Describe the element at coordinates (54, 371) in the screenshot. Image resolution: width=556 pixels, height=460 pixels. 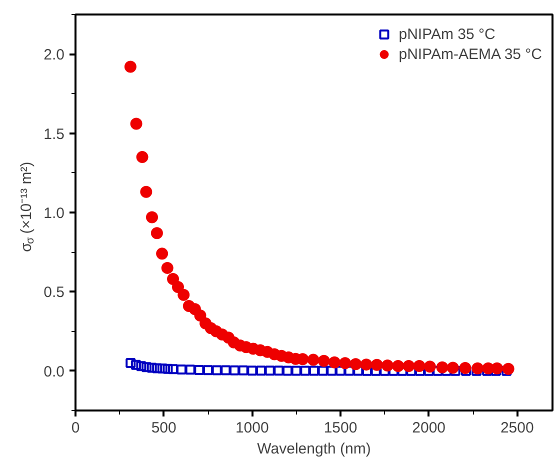
I see `y-tick-label: 0.0` at that location.